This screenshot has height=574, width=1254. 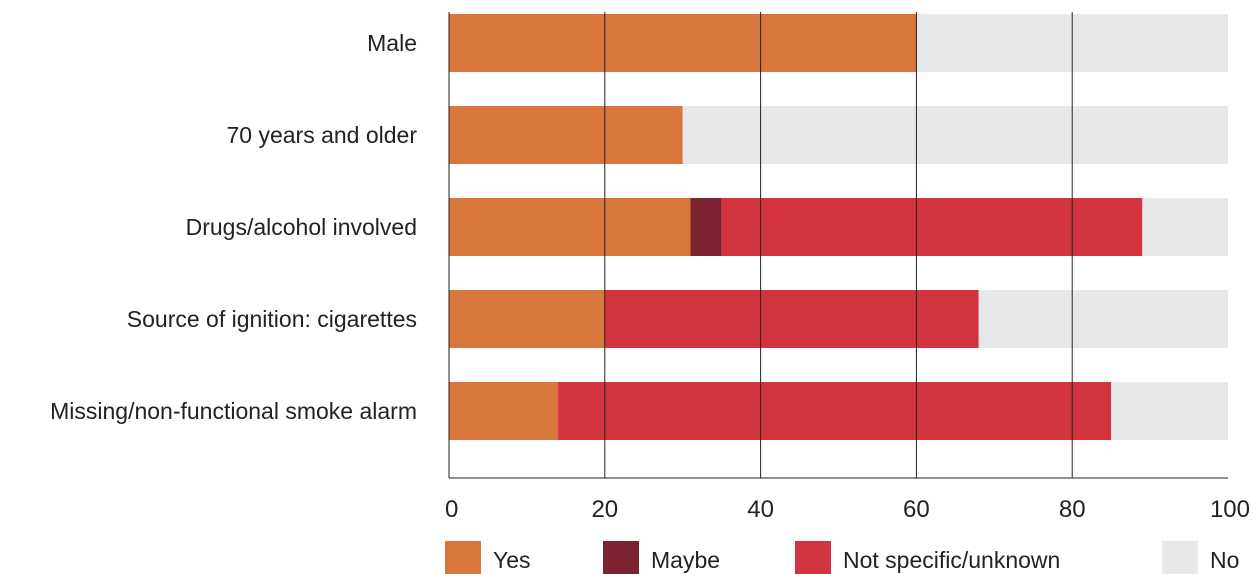 What do you see at coordinates (916, 509) in the screenshot?
I see `x-tick-label: 60` at bounding box center [916, 509].